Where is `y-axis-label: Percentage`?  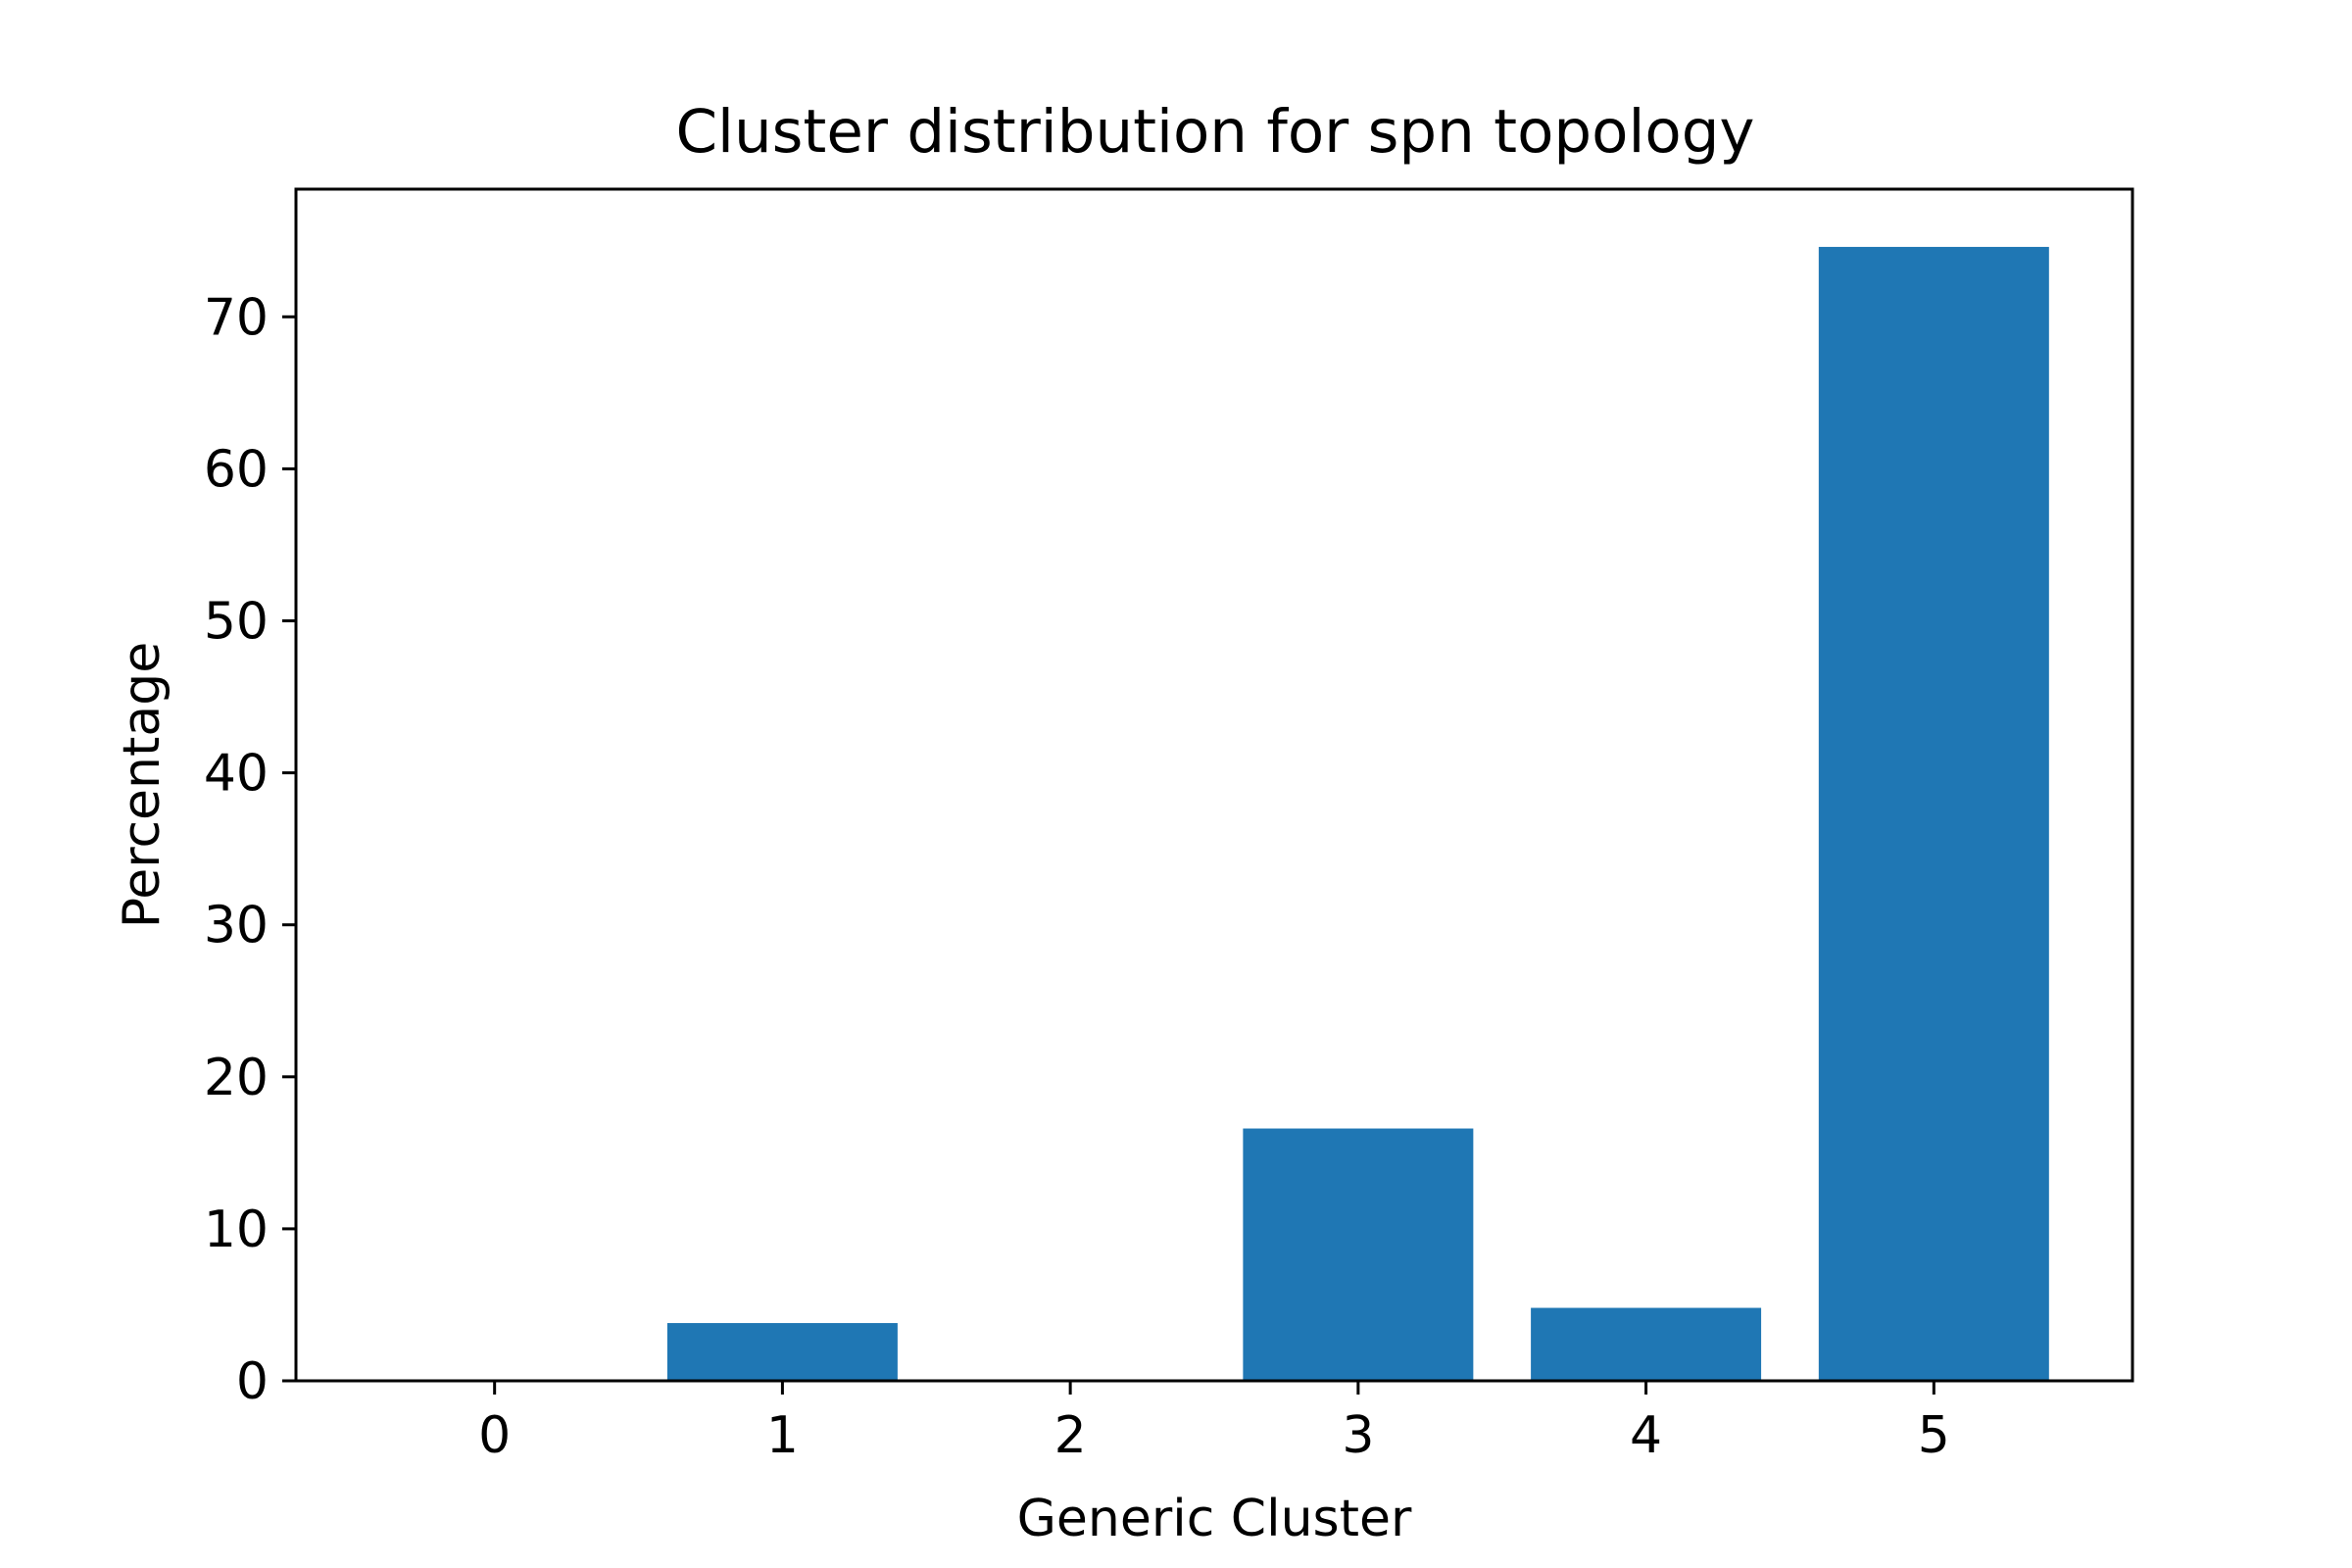 y-axis-label: Percentage is located at coordinates (142, 785).